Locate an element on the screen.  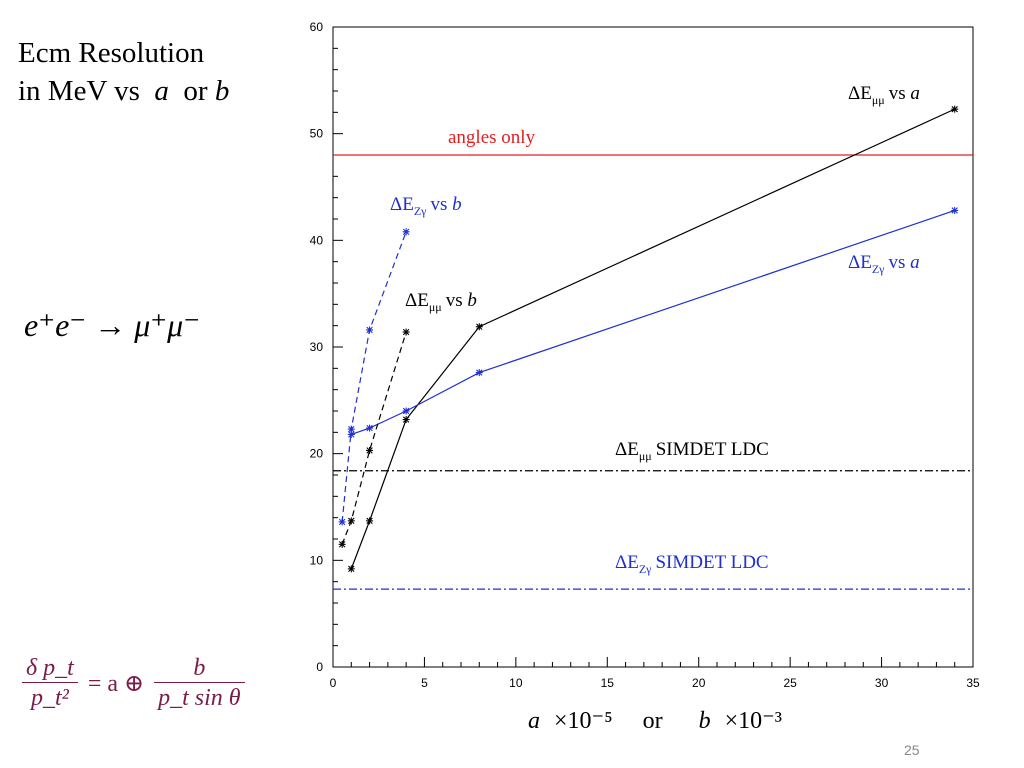
x-tick-label: 35 is located at coordinates (973, 683).